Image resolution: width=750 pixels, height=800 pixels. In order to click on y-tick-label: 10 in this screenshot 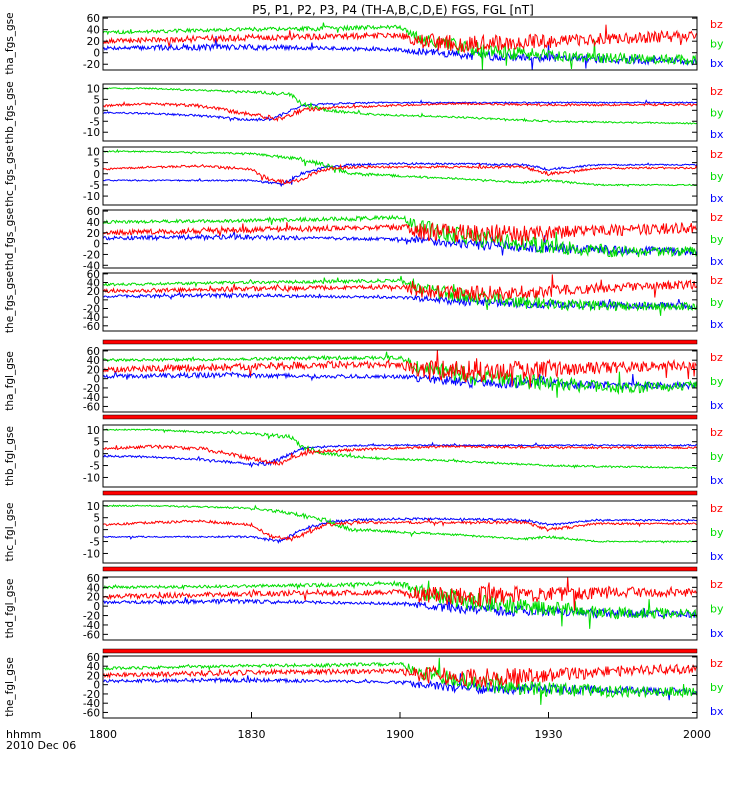, I will do `click(93, 89)`.